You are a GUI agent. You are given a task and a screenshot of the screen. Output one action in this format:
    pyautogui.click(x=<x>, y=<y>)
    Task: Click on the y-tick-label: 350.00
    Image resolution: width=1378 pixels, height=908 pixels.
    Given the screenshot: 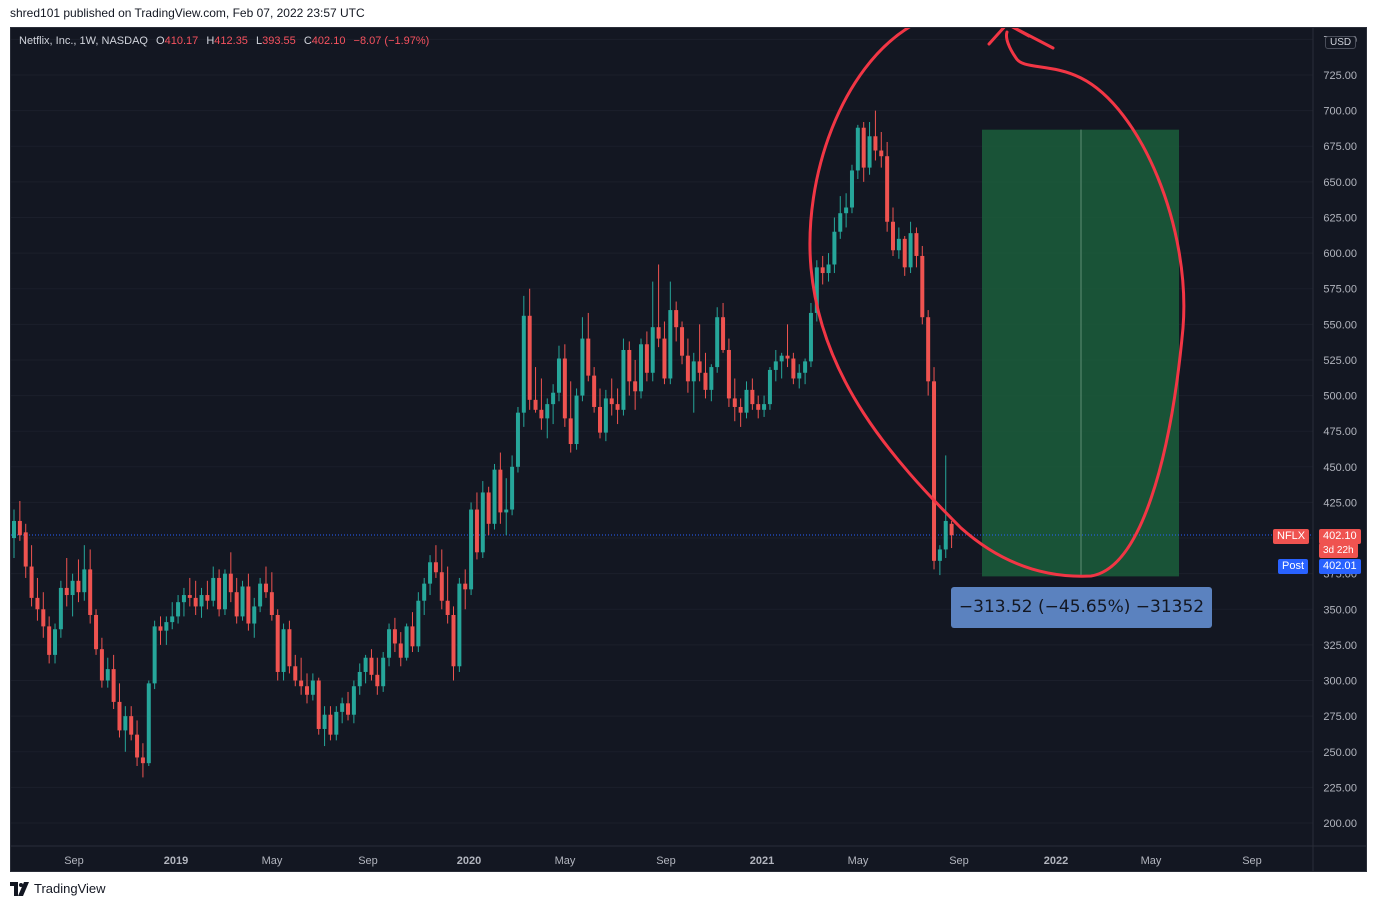 What is the action you would take?
    pyautogui.click(x=1340, y=610)
    